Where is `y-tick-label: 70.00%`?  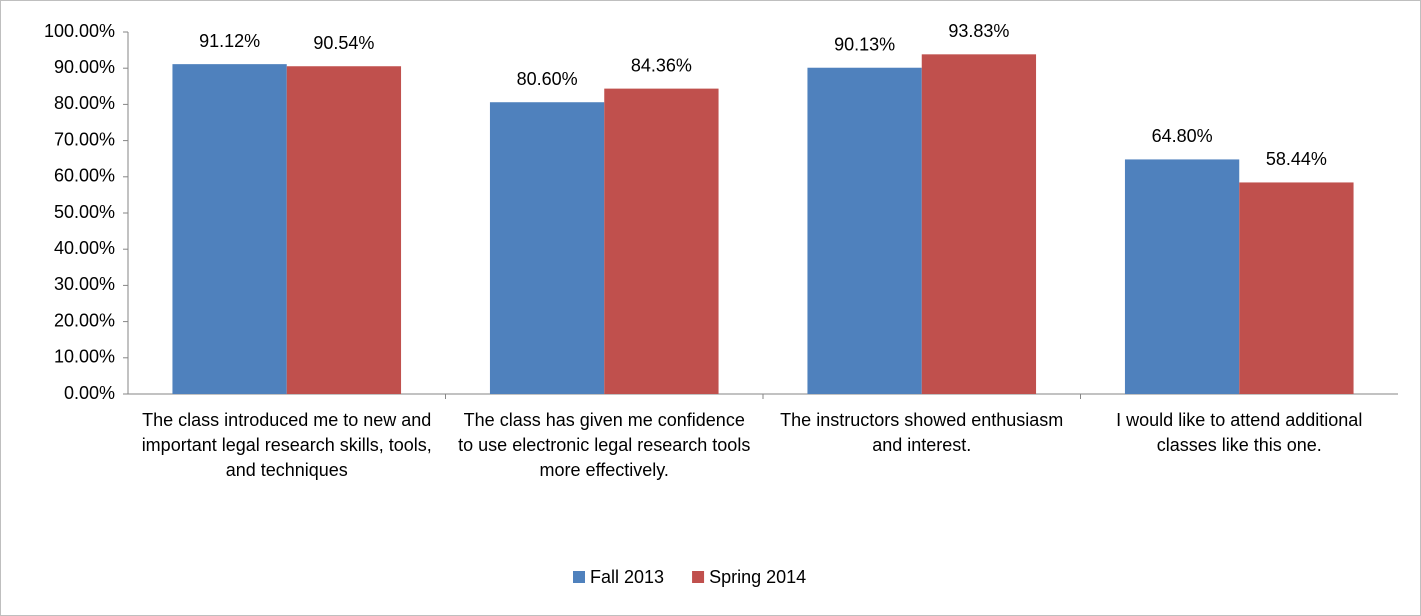 y-tick-label: 70.00% is located at coordinates (84, 139).